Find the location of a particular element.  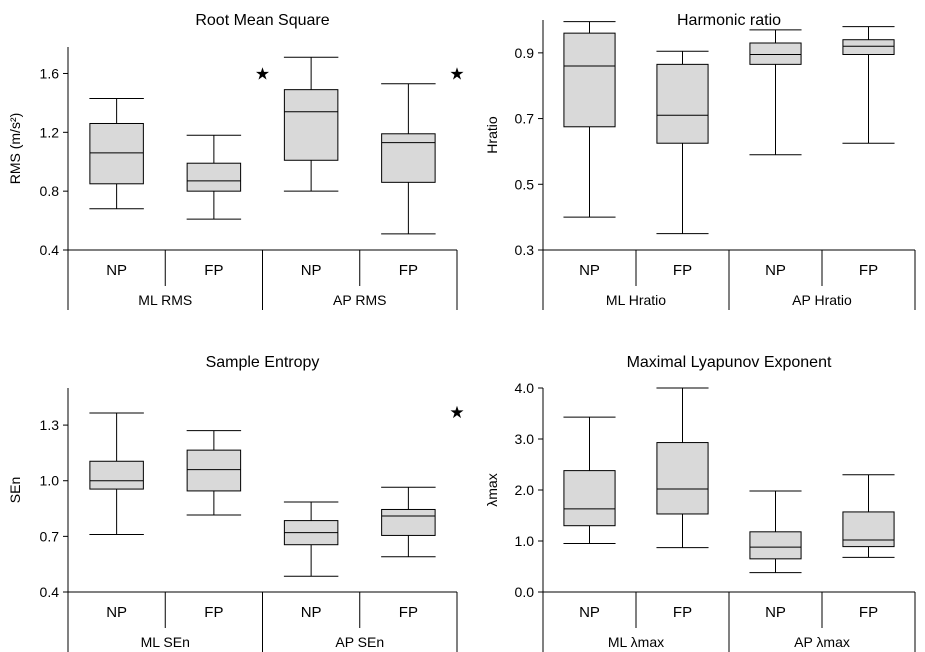

x-group-label: AP RMS is located at coordinates (359, 300).